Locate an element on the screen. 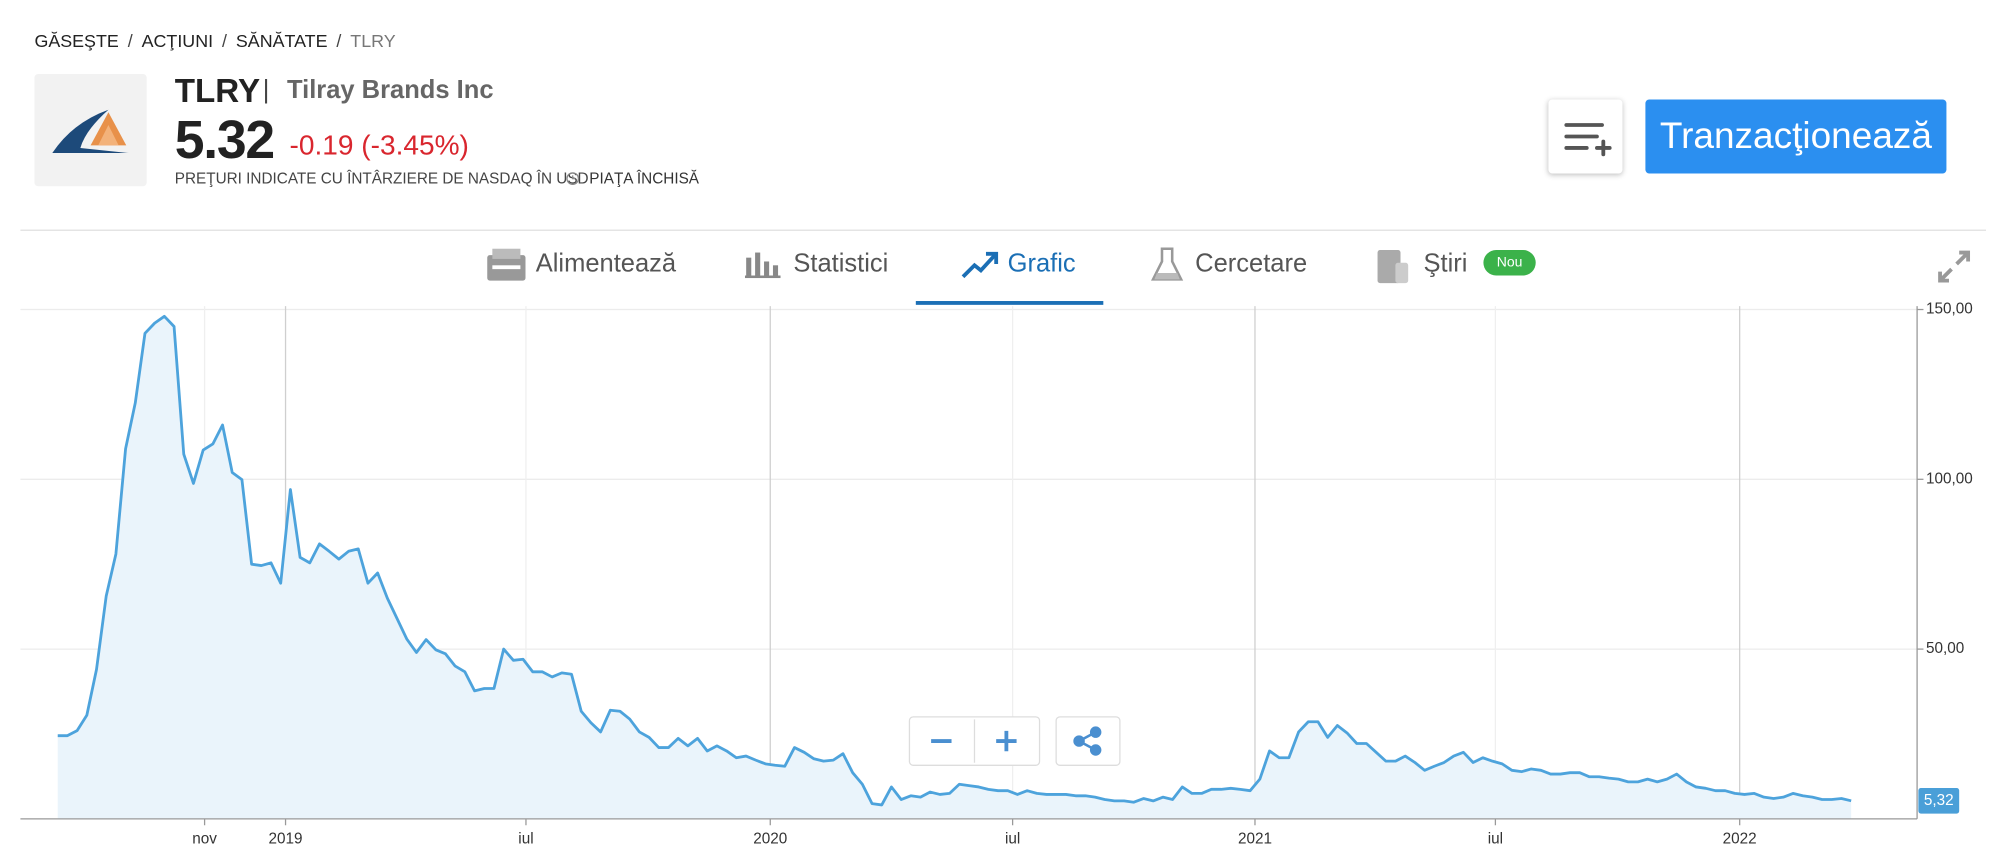 The width and height of the screenshot is (2000, 865). x-tick-label: 2019 is located at coordinates (286, 838).